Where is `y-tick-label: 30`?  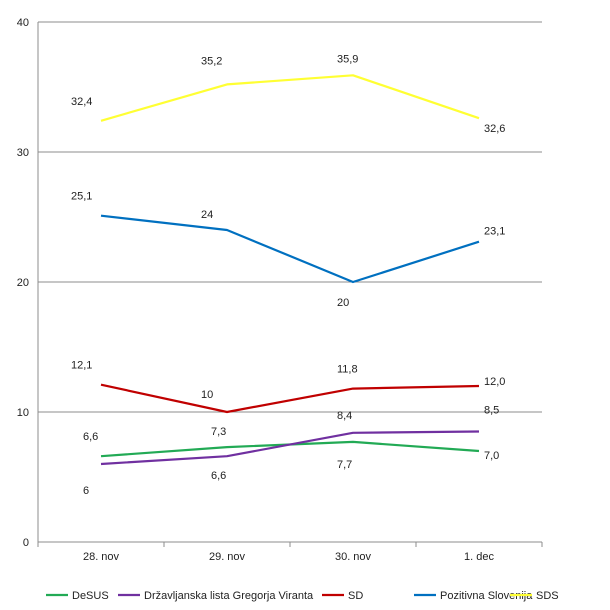
y-tick-label: 30 is located at coordinates (23, 153).